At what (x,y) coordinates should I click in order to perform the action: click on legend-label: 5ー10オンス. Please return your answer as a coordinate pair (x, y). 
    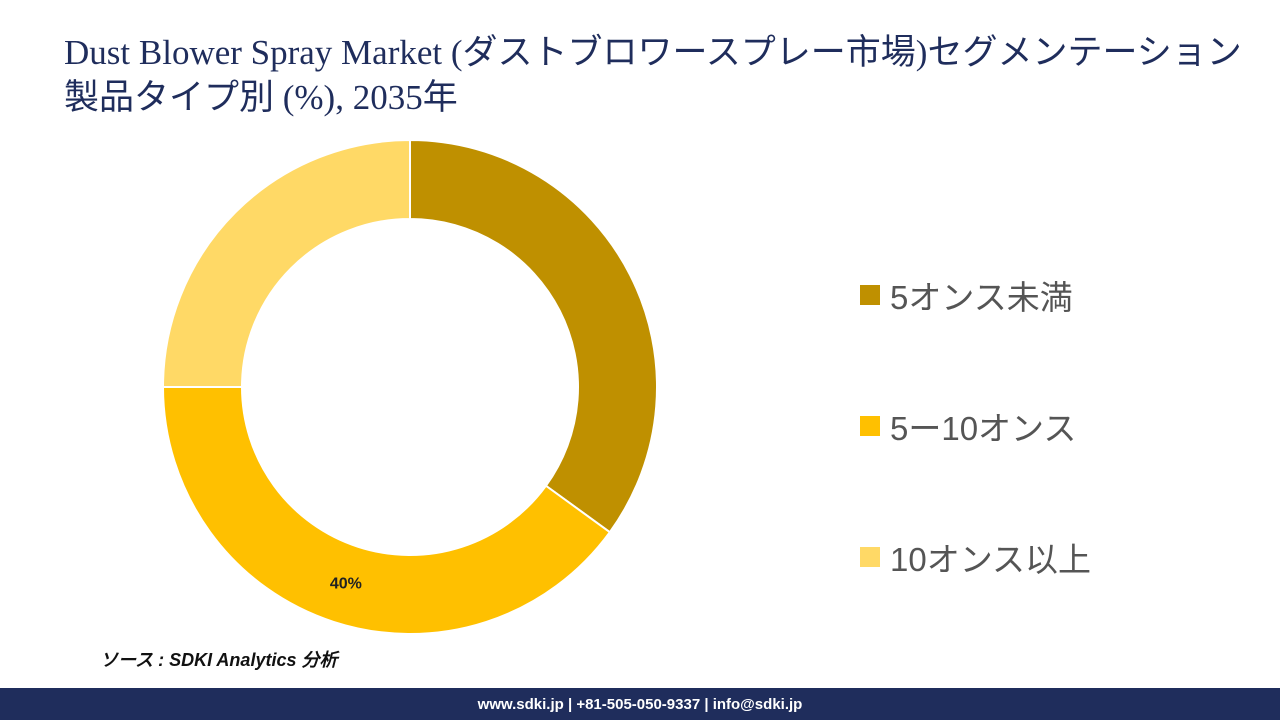
    Looking at the image, I should click on (983, 428).